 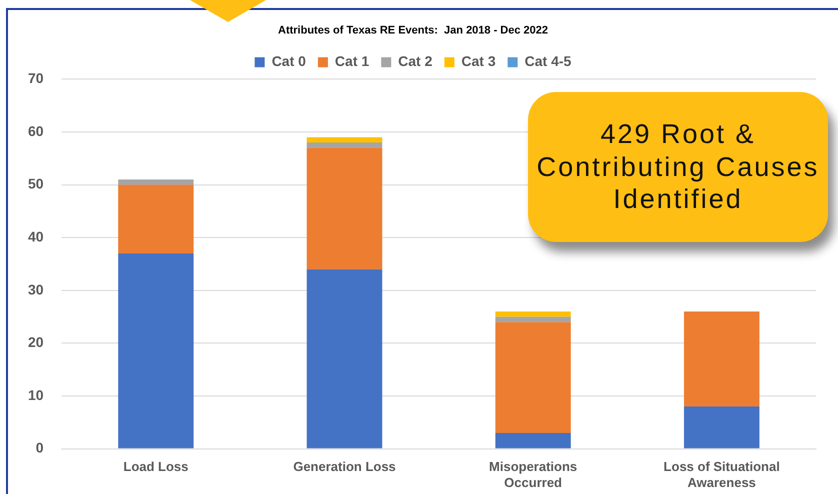 What do you see at coordinates (344, 466) in the screenshot?
I see `x-tick-label: Generation Loss` at bounding box center [344, 466].